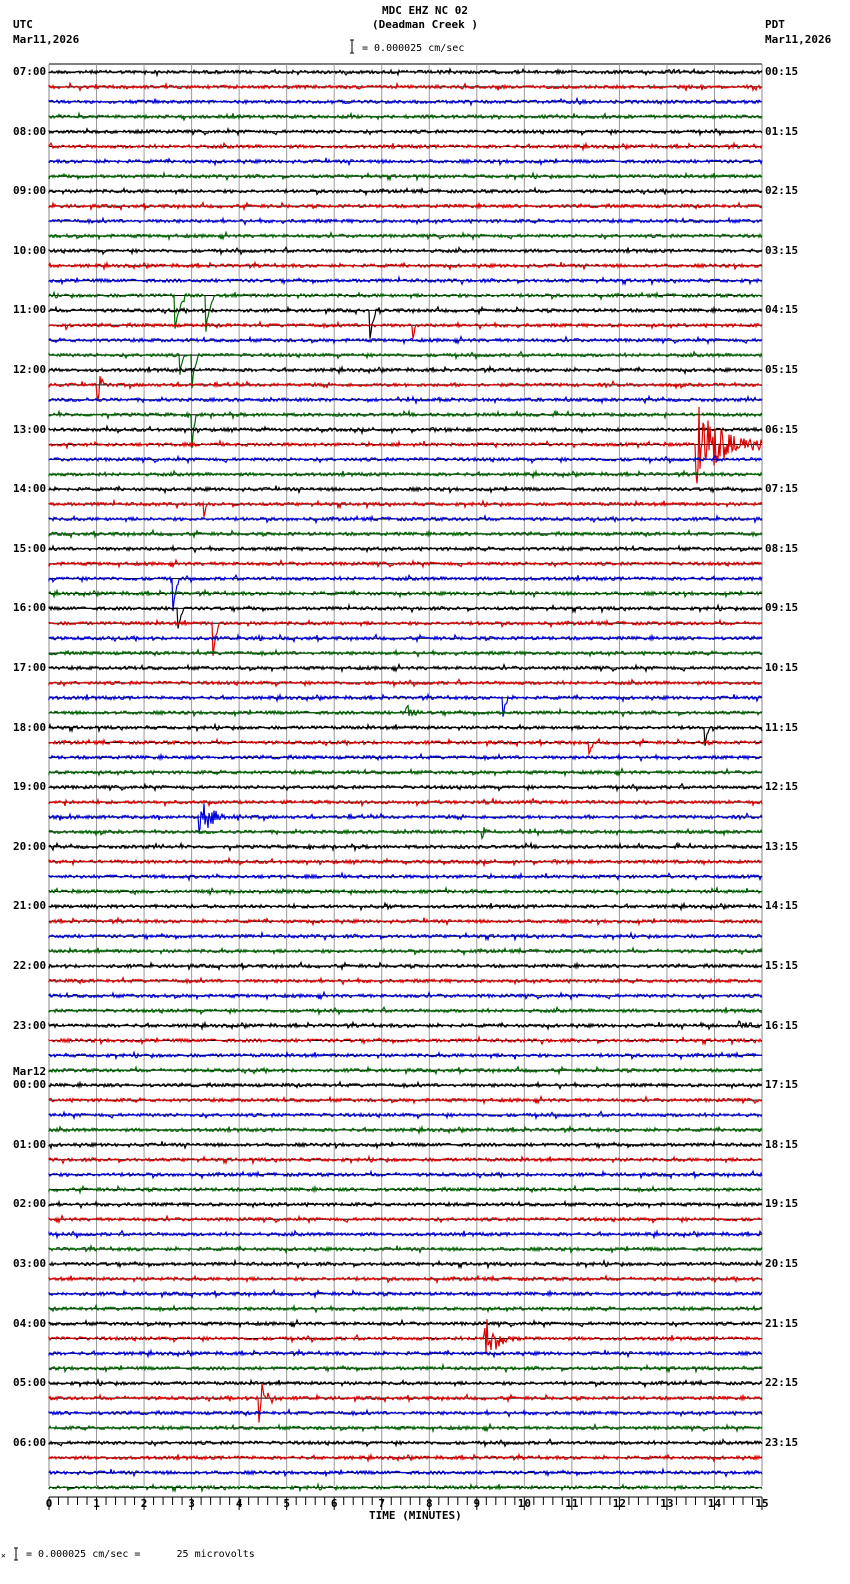 This screenshot has width=850, height=1584. Describe the element at coordinates (762, 1503) in the screenshot. I see `x-tick-label: 15` at that location.